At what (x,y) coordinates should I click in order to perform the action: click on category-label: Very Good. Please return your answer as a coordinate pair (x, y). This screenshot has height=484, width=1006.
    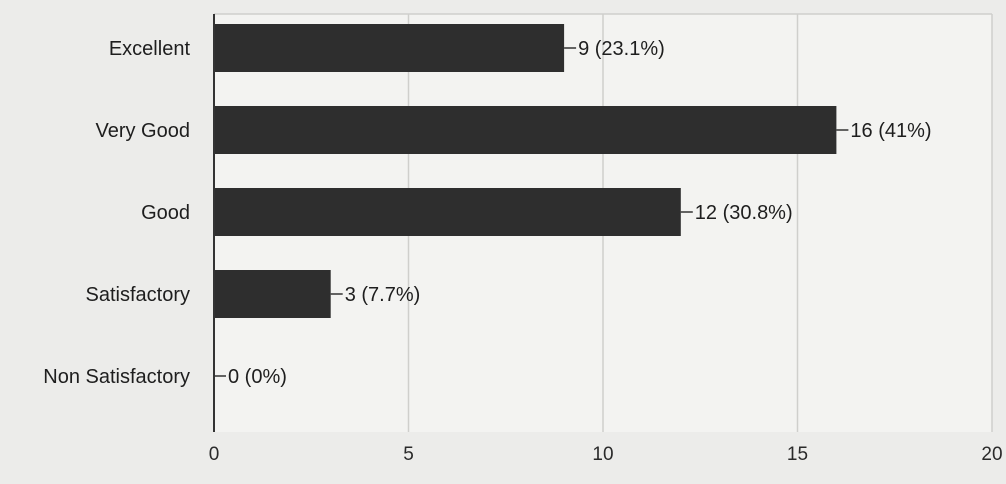
    Looking at the image, I should click on (142, 131).